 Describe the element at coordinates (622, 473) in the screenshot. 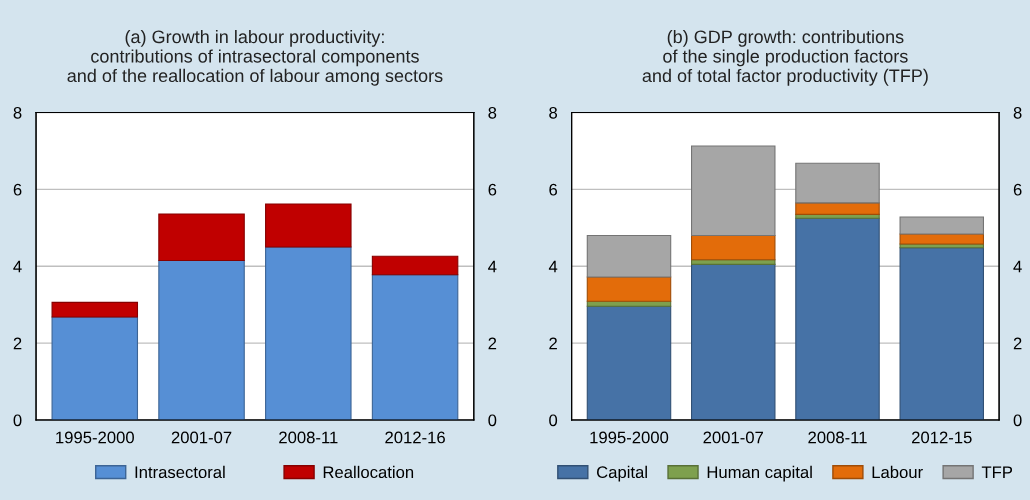

I see `legend-label: Capital` at that location.